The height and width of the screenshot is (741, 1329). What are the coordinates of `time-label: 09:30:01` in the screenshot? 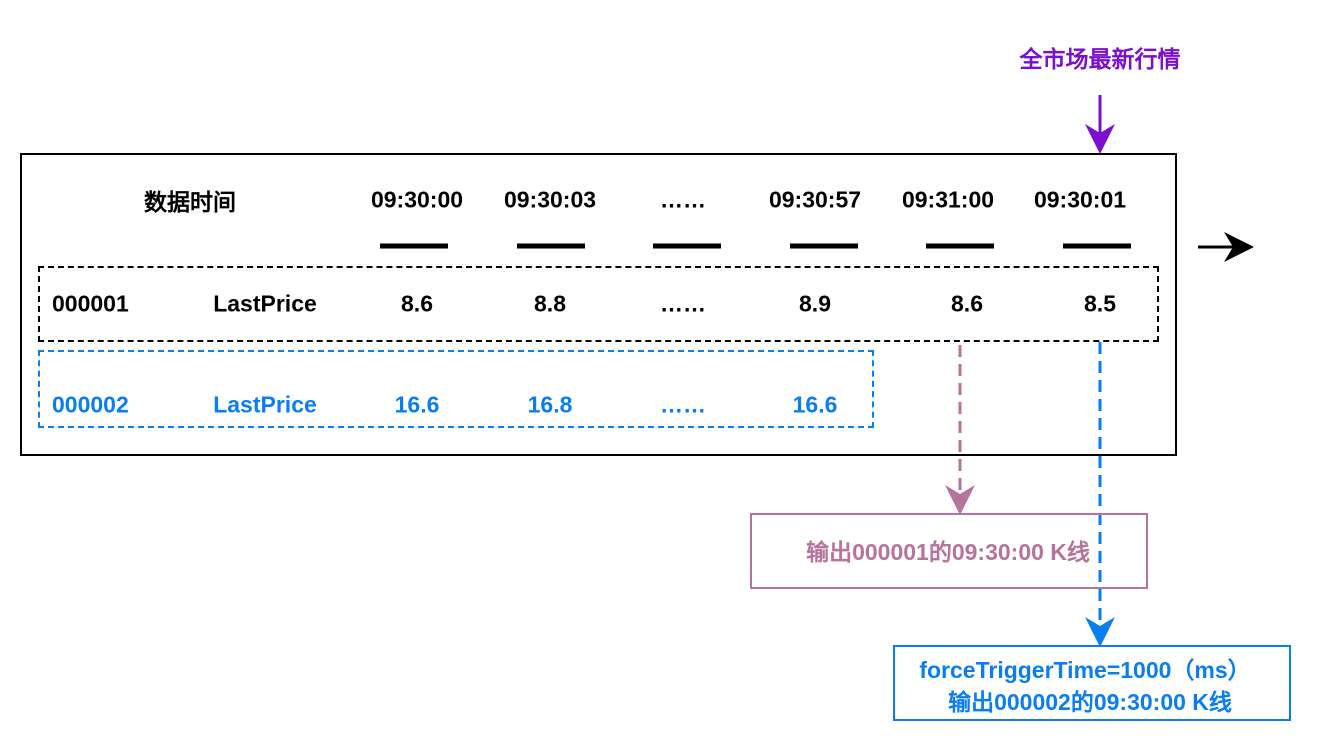 It's located at (1080, 199).